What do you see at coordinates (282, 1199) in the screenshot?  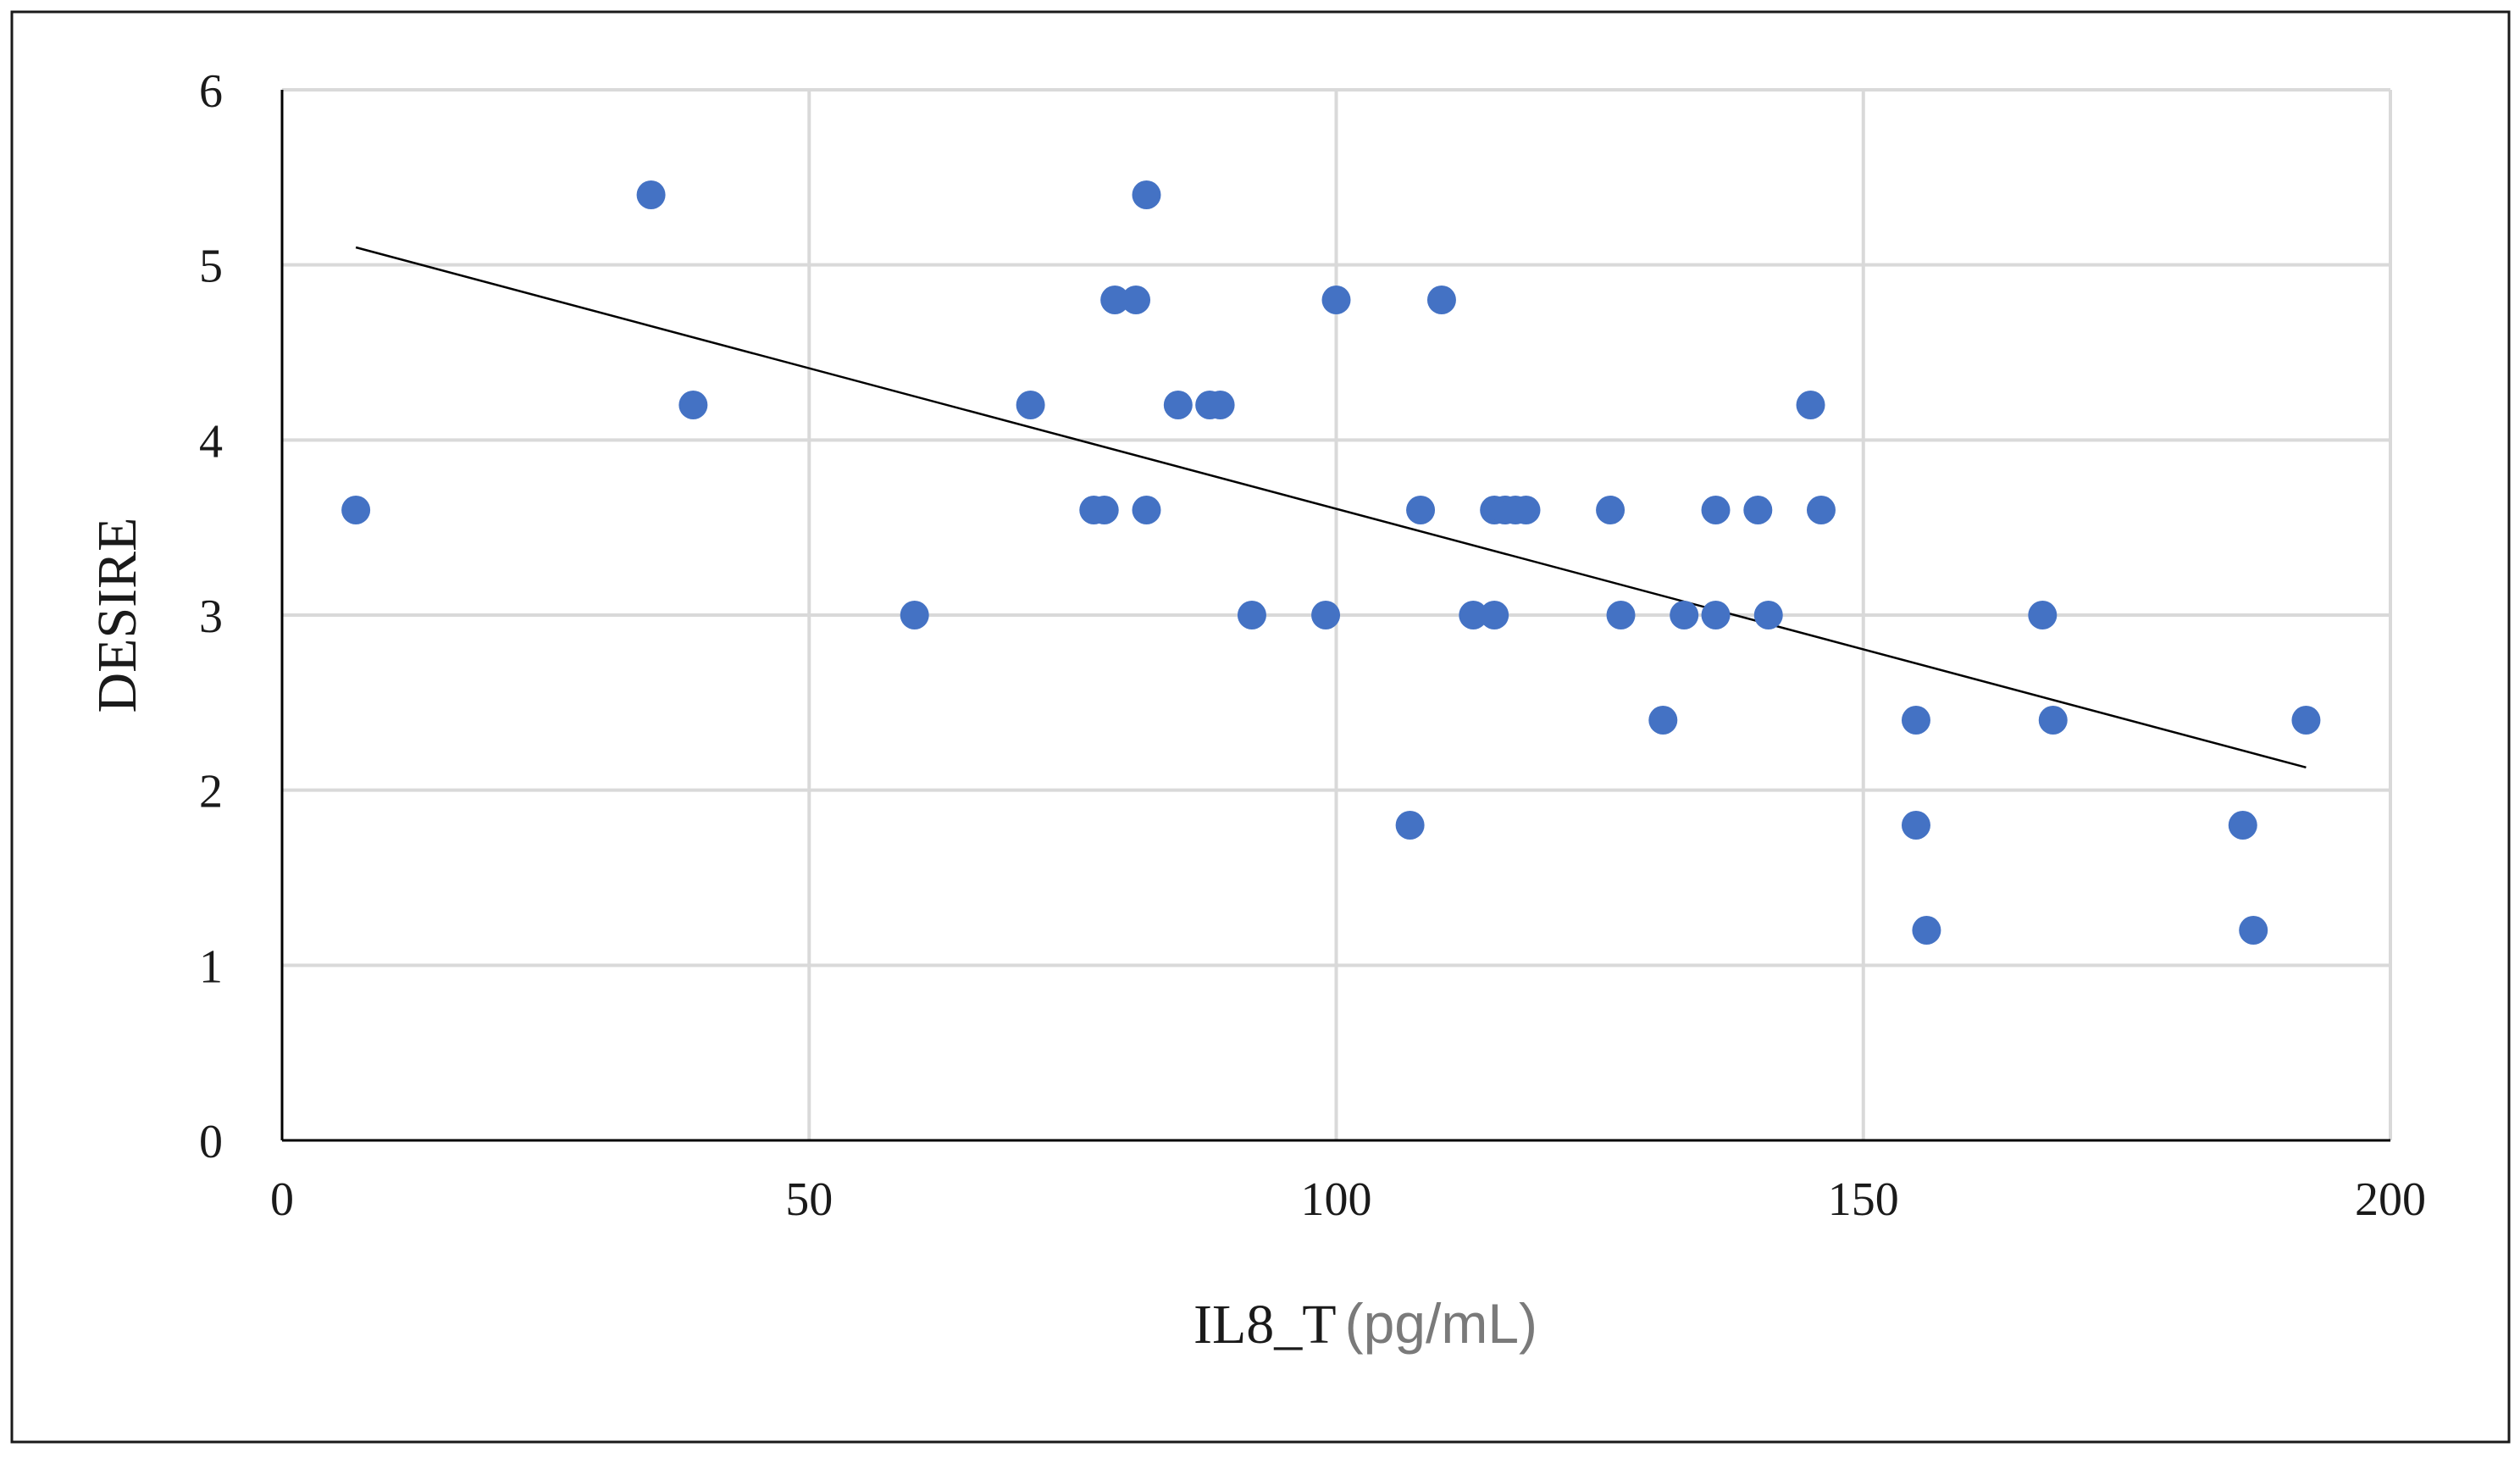 I see `x-tick-label: 0` at bounding box center [282, 1199].